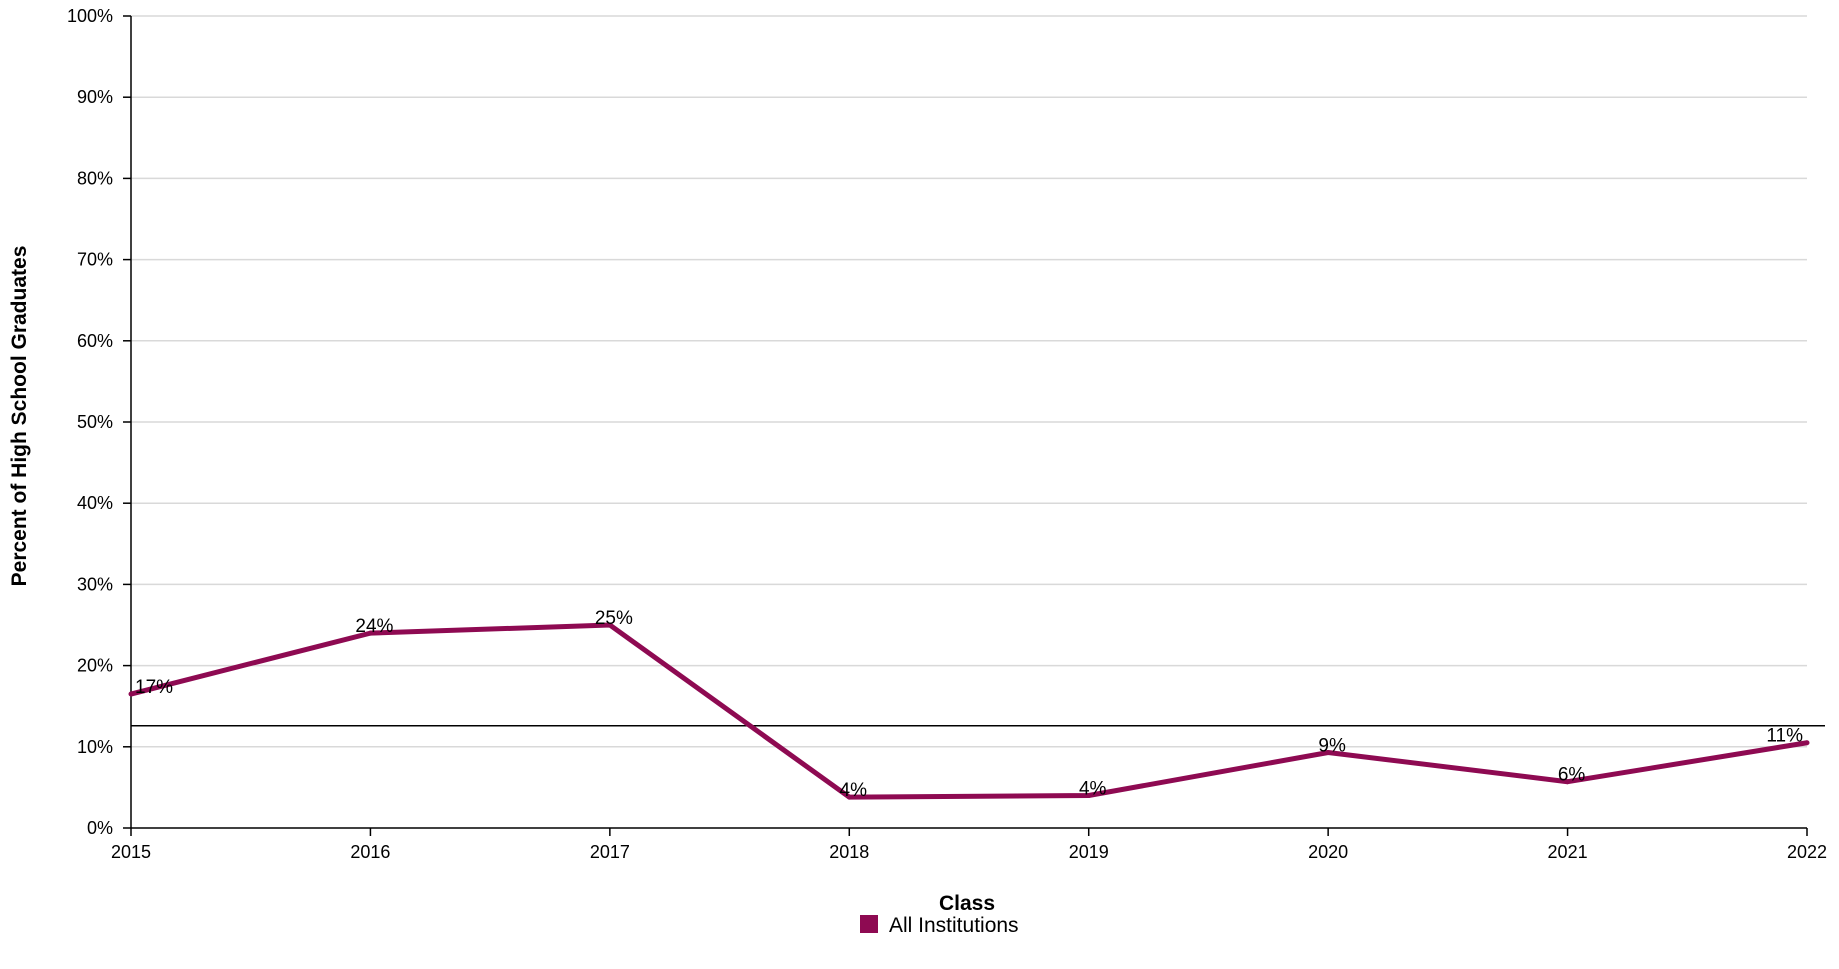  What do you see at coordinates (1328, 852) in the screenshot?
I see `x-tick-label: 2020` at bounding box center [1328, 852].